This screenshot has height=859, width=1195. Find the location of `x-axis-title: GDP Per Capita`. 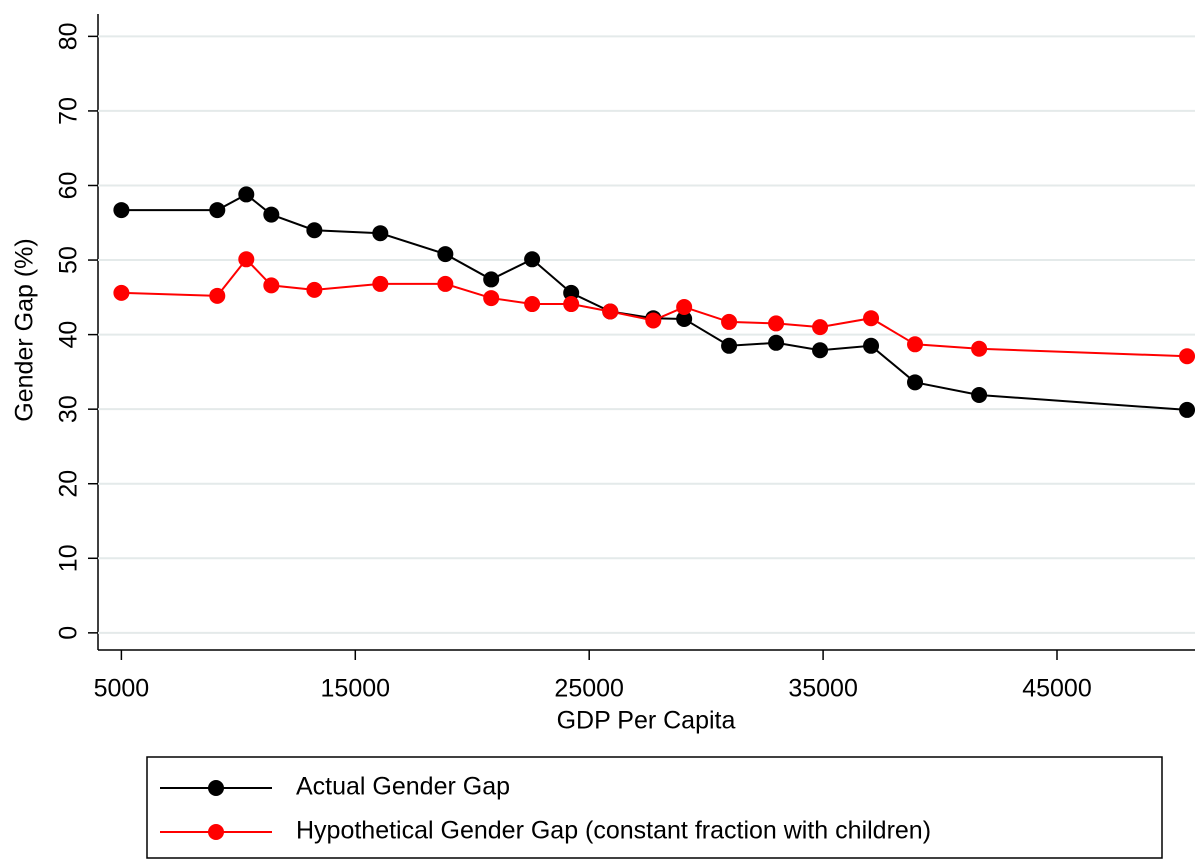

x-axis-title: GDP Per Capita is located at coordinates (646, 721).